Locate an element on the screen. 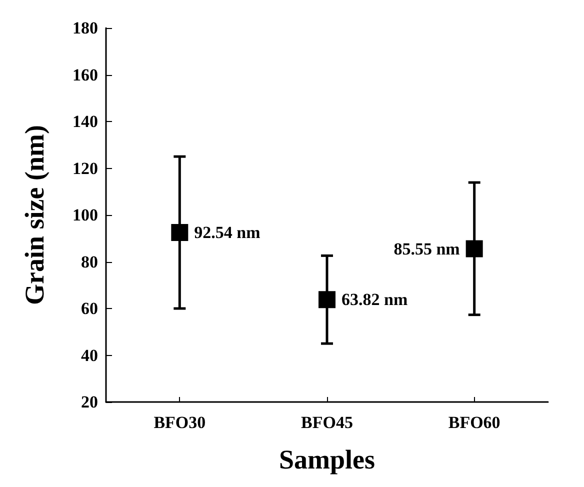 This screenshot has height=487, width=584. x-tick-label: BFO30 is located at coordinates (180, 422).